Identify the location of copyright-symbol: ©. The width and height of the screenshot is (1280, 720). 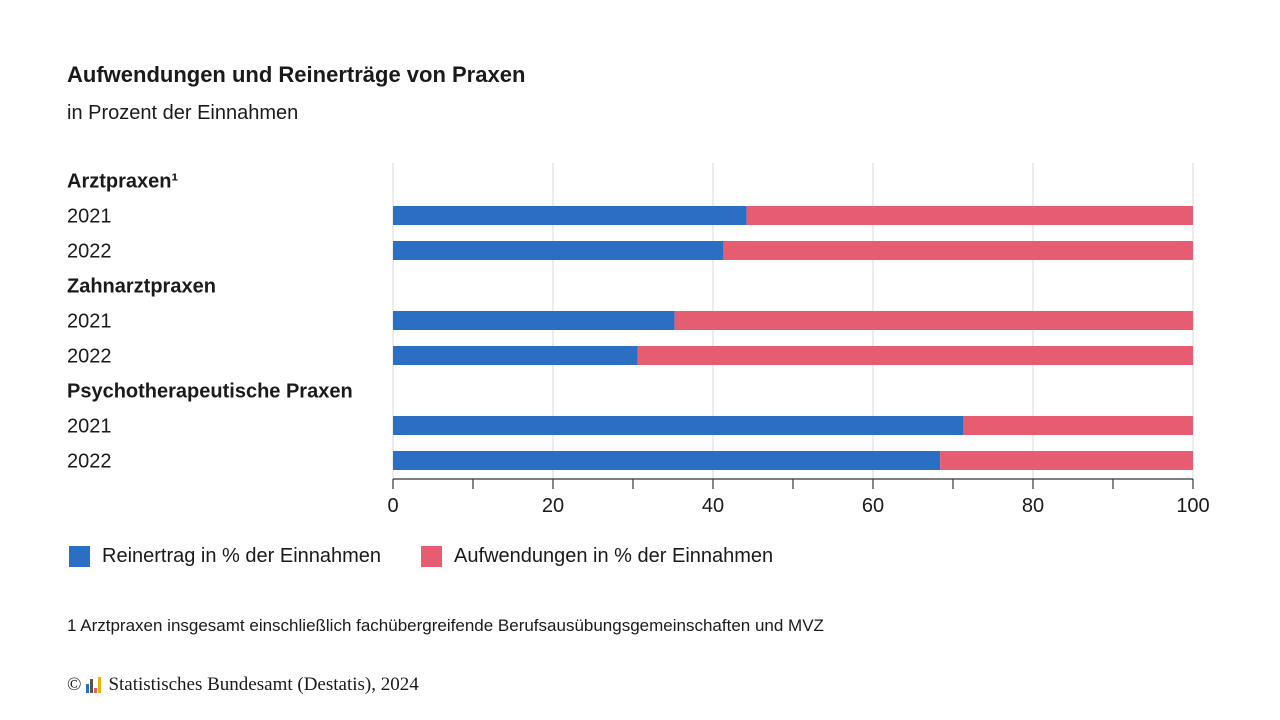
(74, 684).